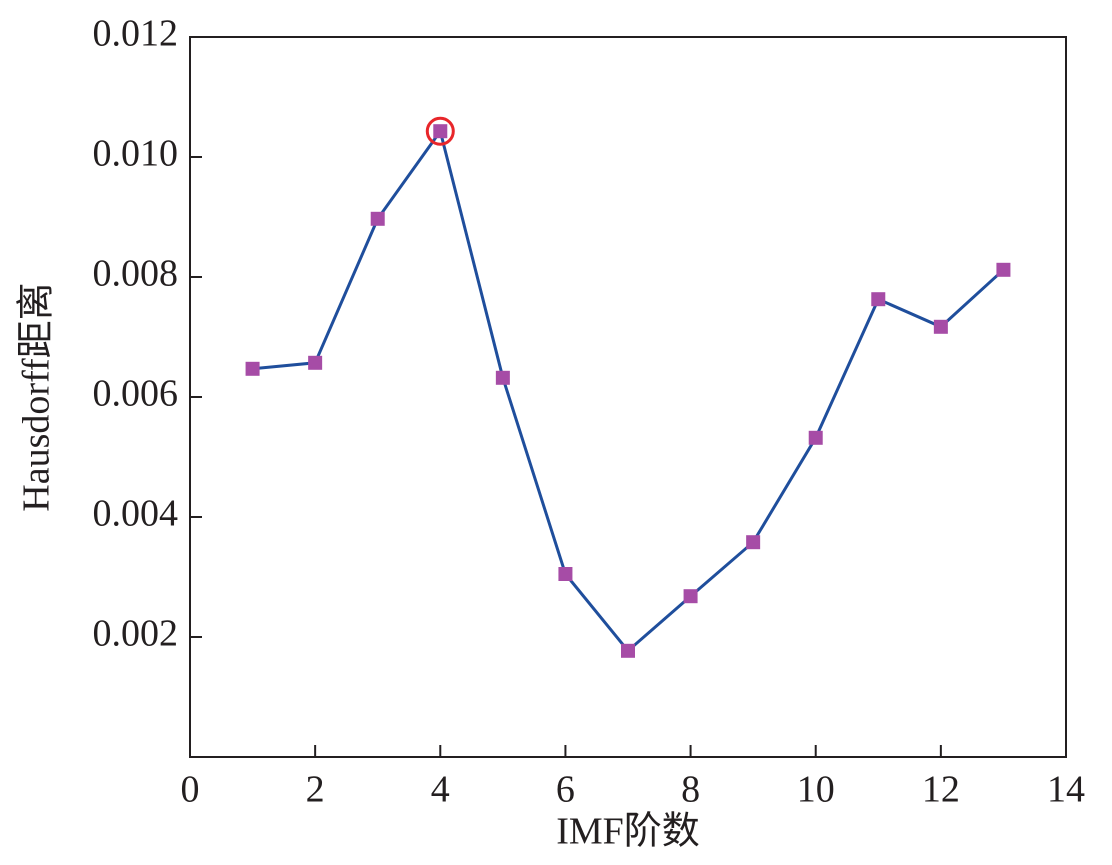  Describe the element at coordinates (1066, 790) in the screenshot. I see `x-tick-label: 14` at that location.